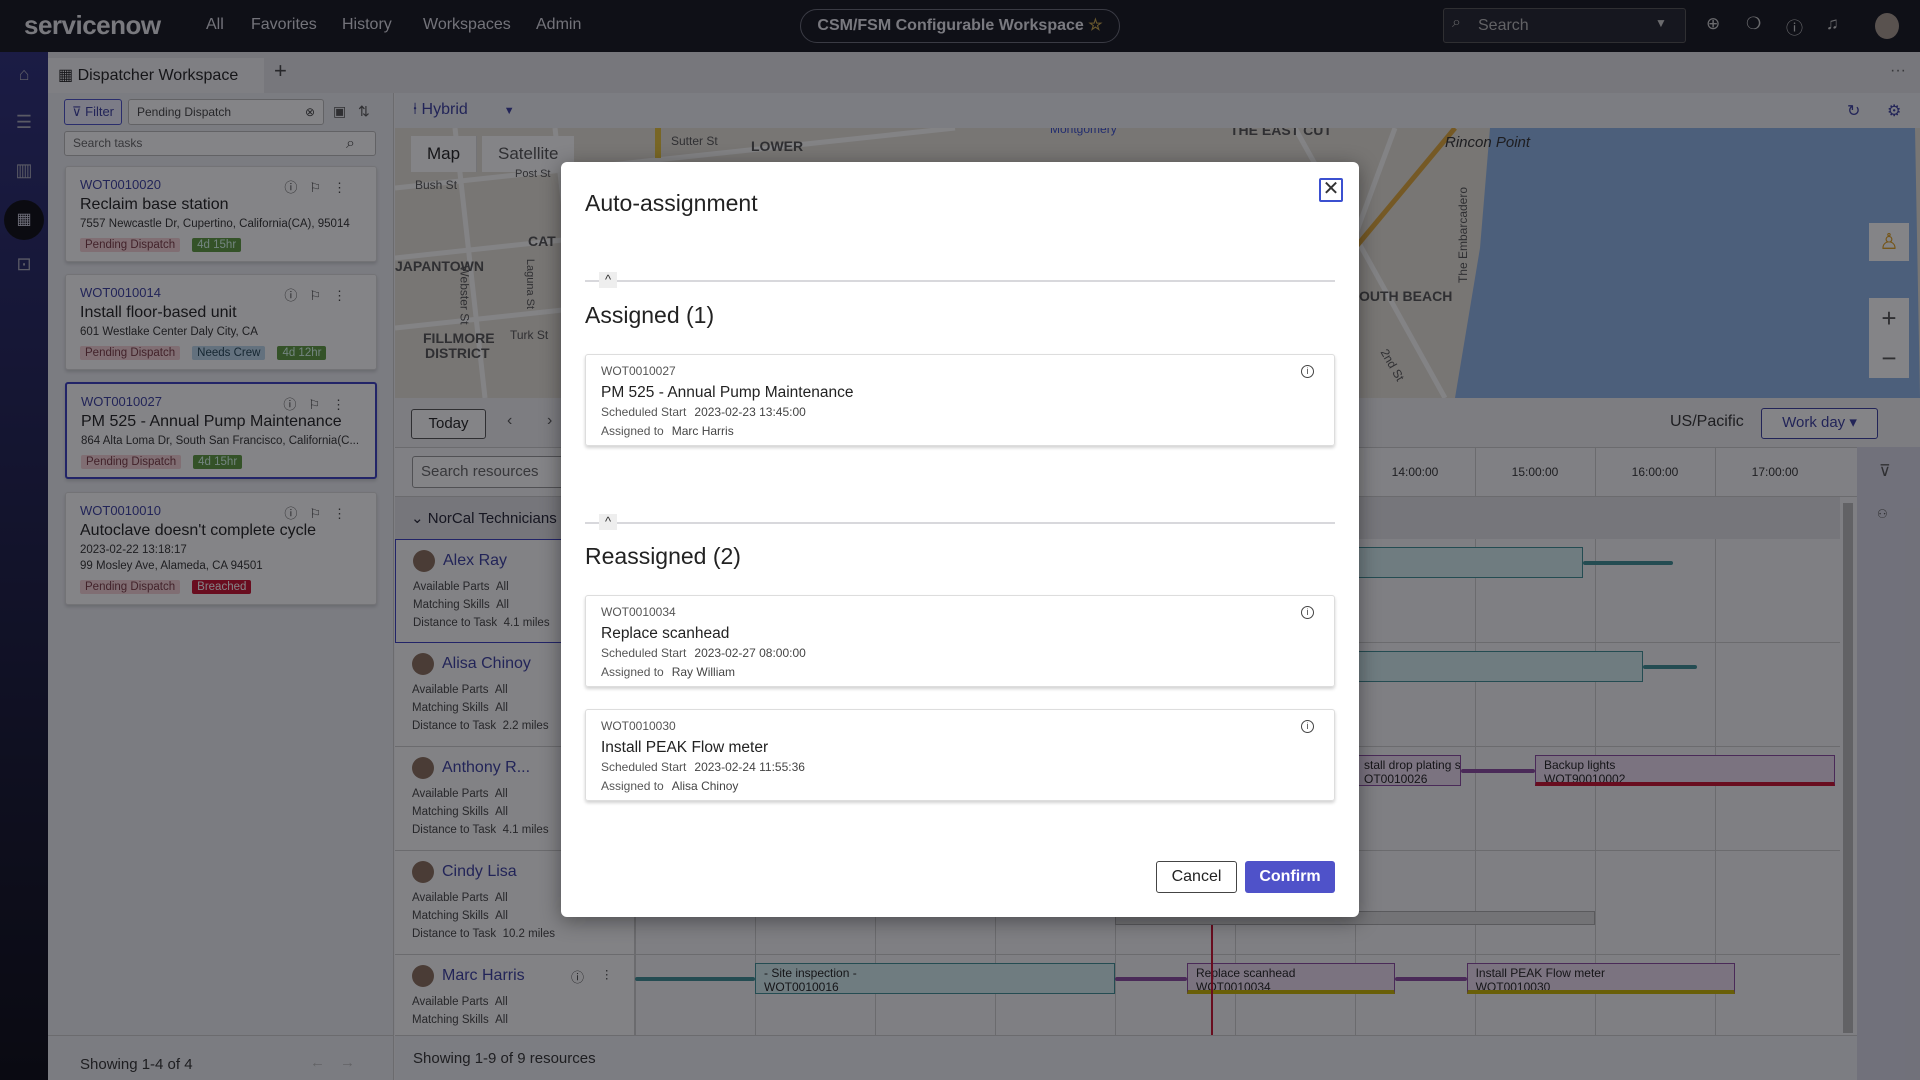 Image resolution: width=1920 pixels, height=1080 pixels. Describe the element at coordinates (671, 203) in the screenshot. I see `dialog-title: Auto-assignment` at that location.